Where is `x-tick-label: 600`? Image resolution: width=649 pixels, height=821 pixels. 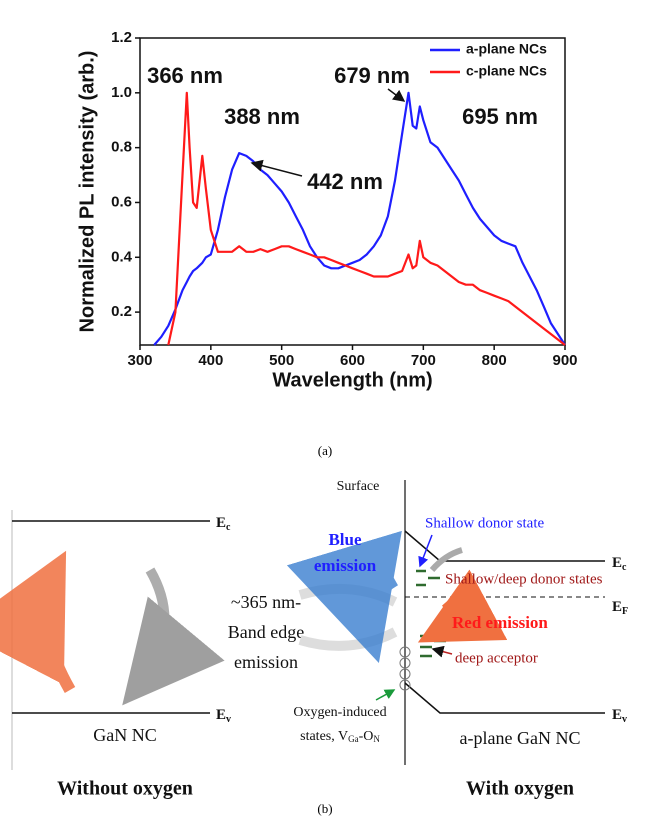 x-tick-label: 600 is located at coordinates (352, 360).